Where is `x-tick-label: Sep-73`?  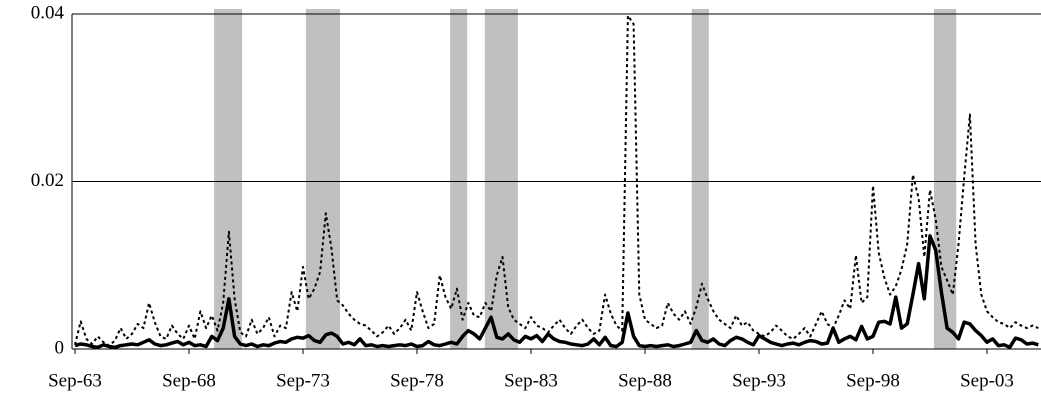 x-tick-label: Sep-73 is located at coordinates (303, 380).